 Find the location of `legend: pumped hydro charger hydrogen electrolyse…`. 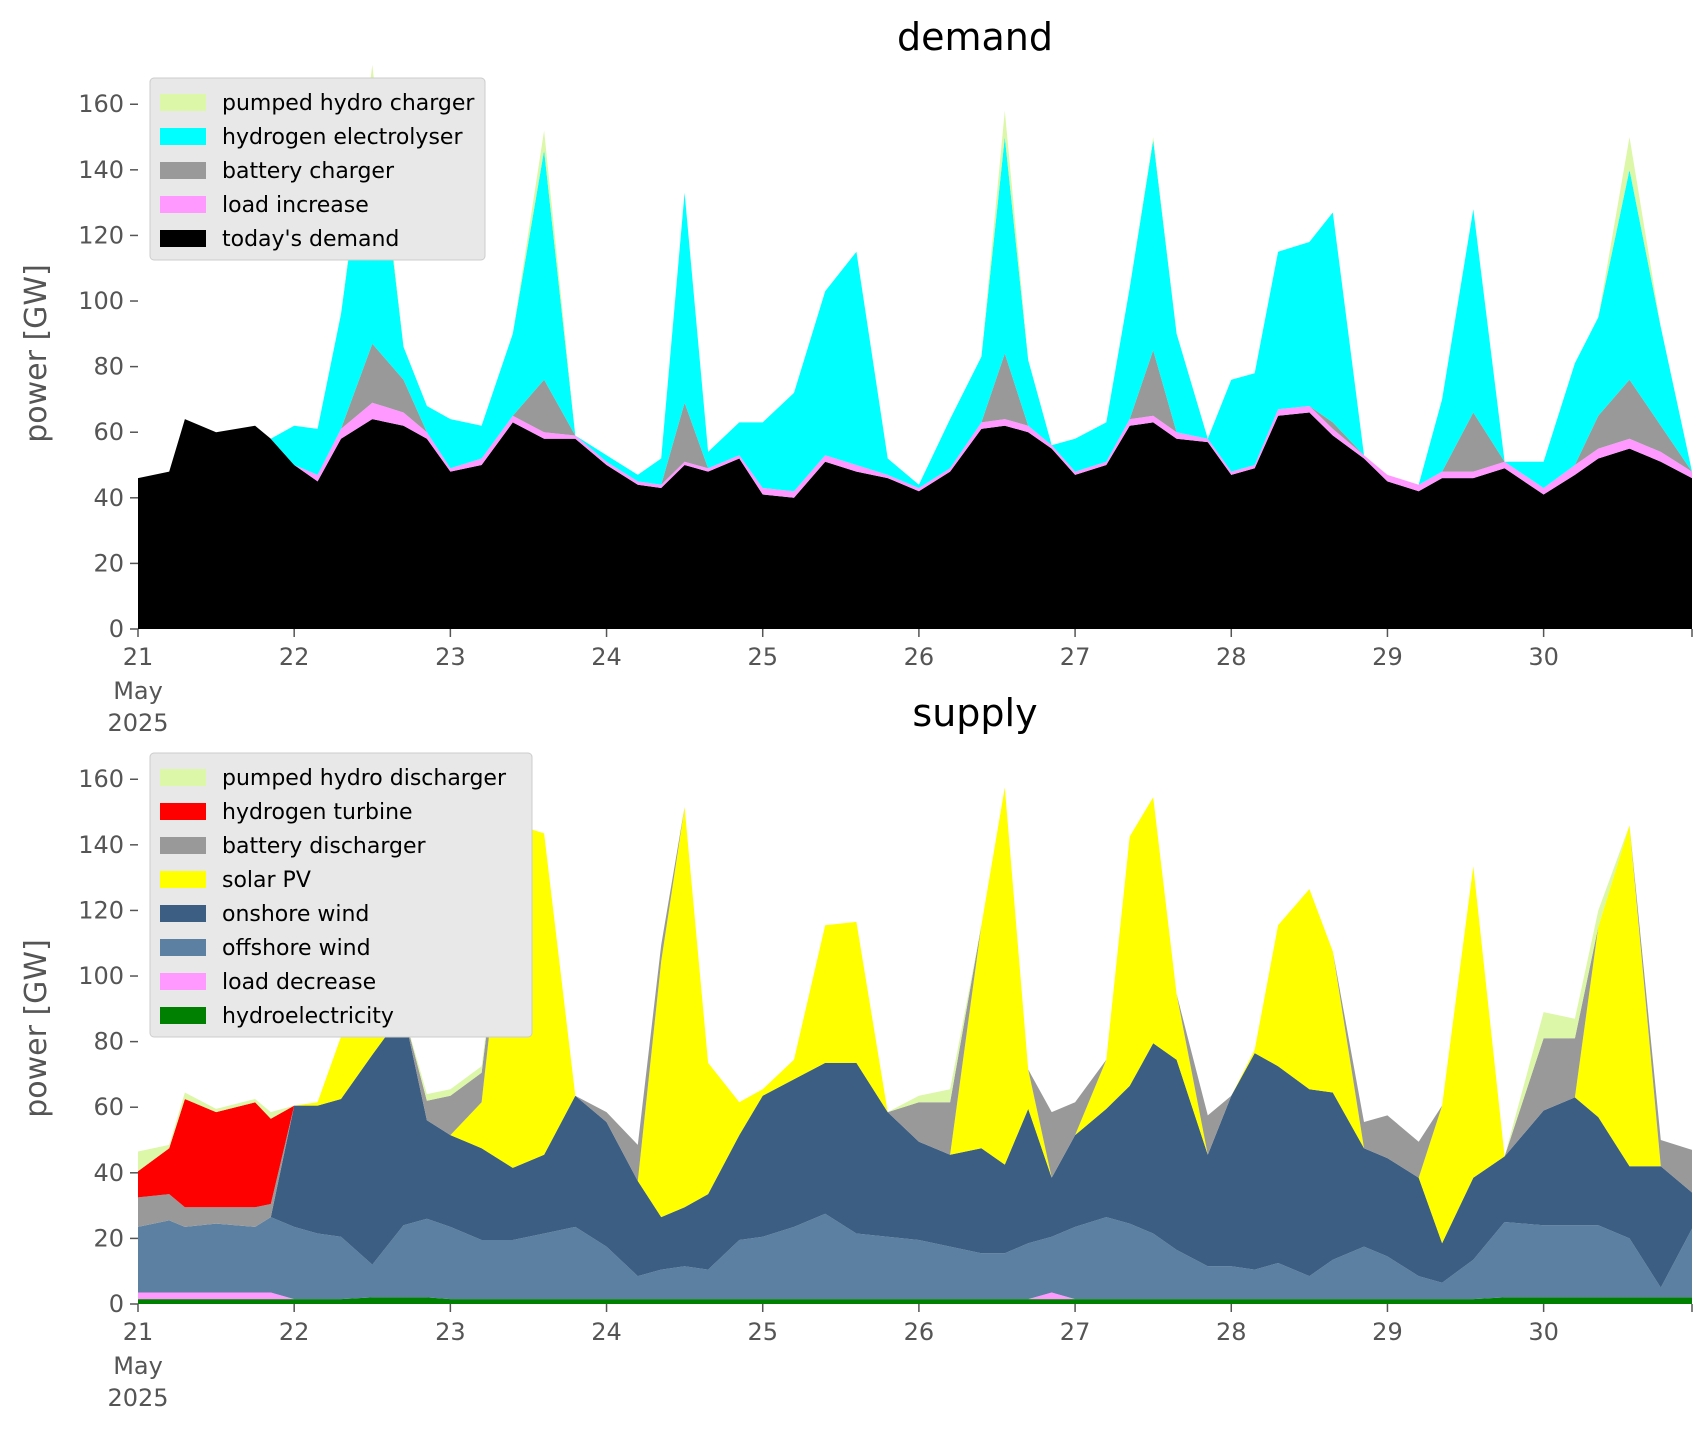

legend: pumped hydro charger hydrogen electrolyse… is located at coordinates (317, 169).